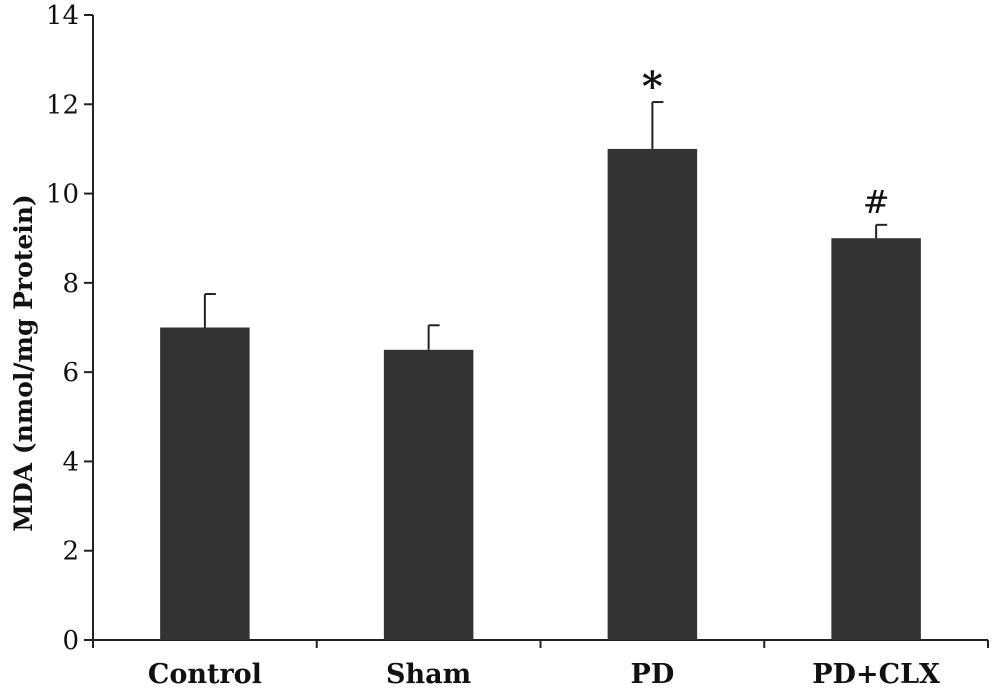 This screenshot has width=1000, height=693. I want to click on annotations: *#, so click(766, 142).